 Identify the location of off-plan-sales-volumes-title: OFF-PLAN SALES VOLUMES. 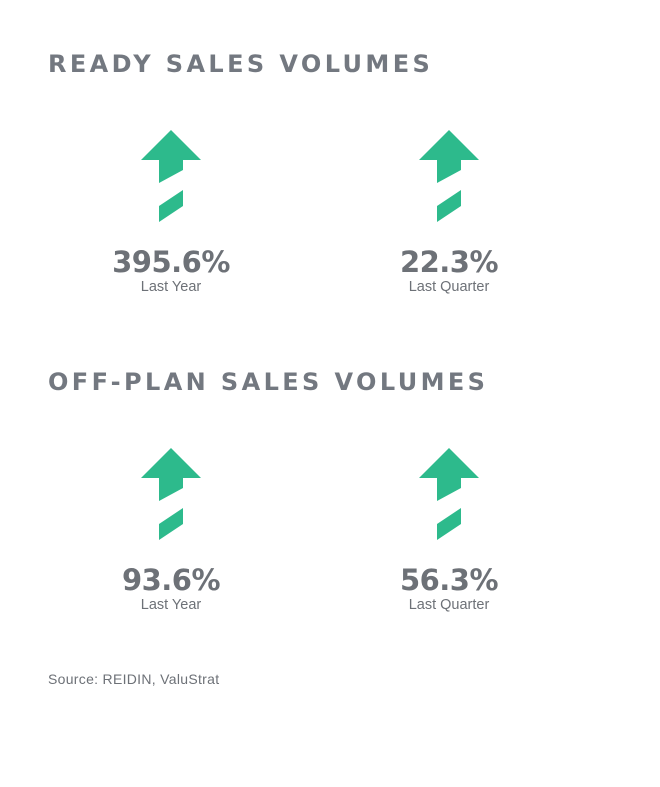
(268, 382).